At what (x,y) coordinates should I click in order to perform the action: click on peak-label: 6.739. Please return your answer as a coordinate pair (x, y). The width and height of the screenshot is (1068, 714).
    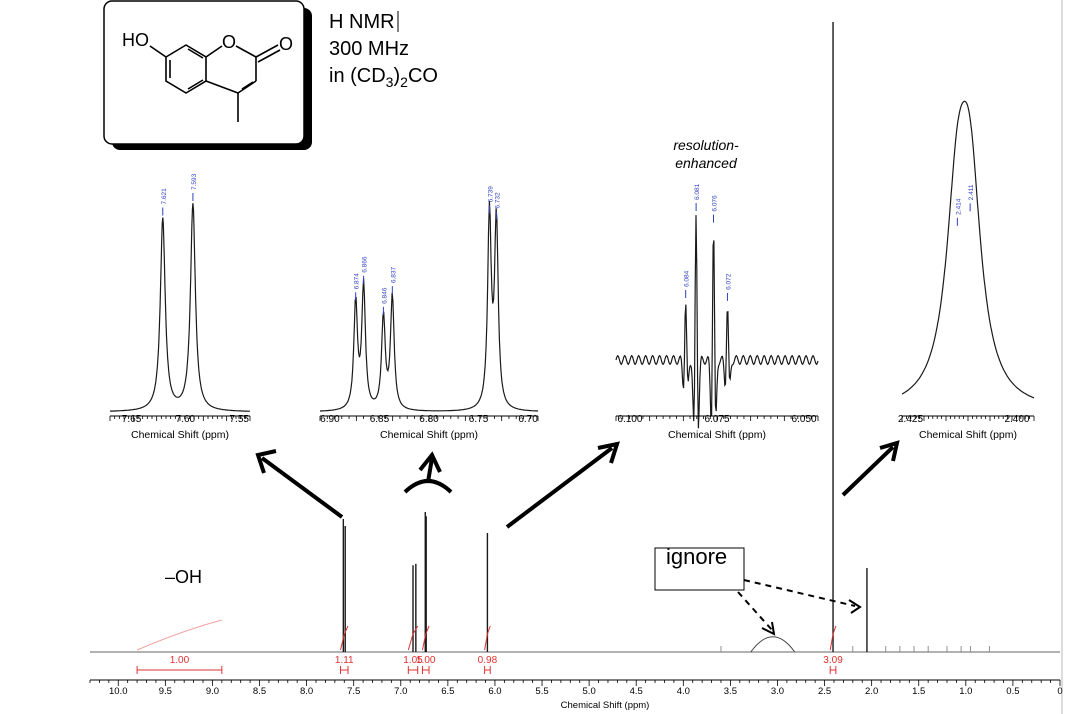
    Looking at the image, I should click on (490, 194).